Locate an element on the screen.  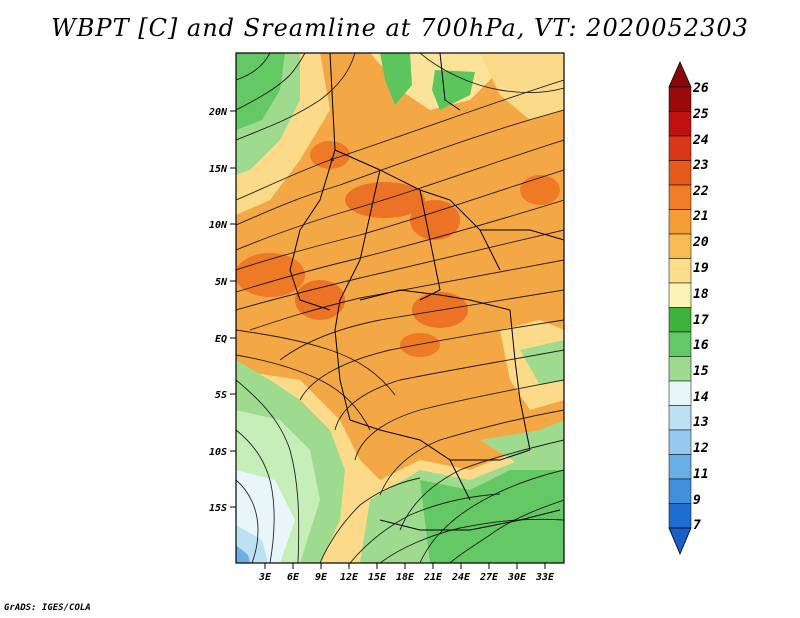
lat-label: 20N is located at coordinates (218, 112).